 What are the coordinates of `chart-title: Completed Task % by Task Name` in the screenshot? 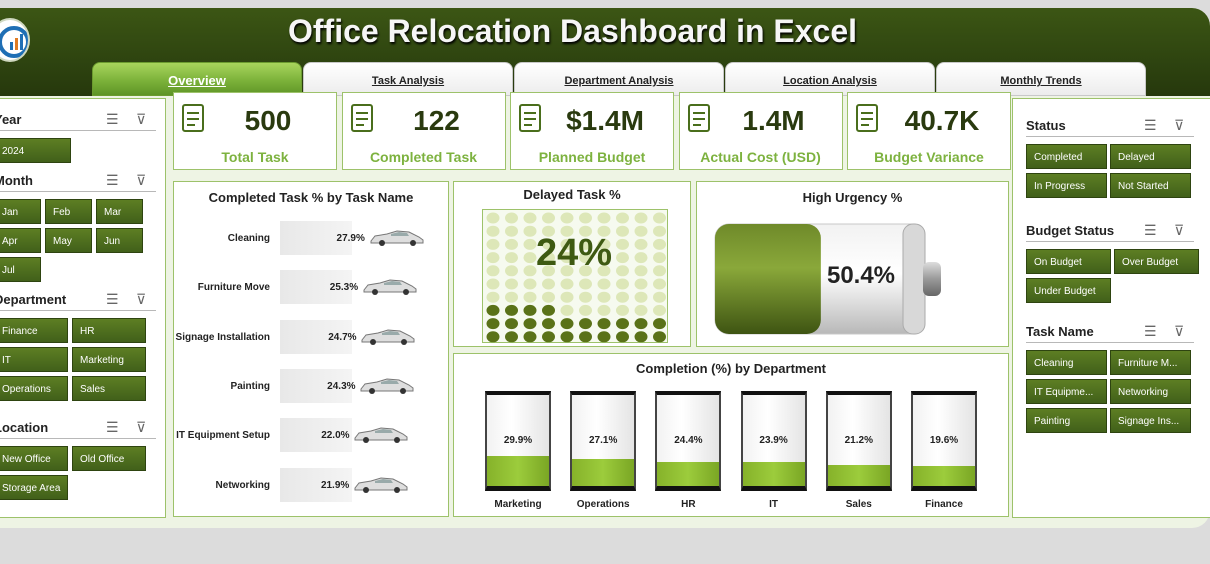 It's located at (311, 197).